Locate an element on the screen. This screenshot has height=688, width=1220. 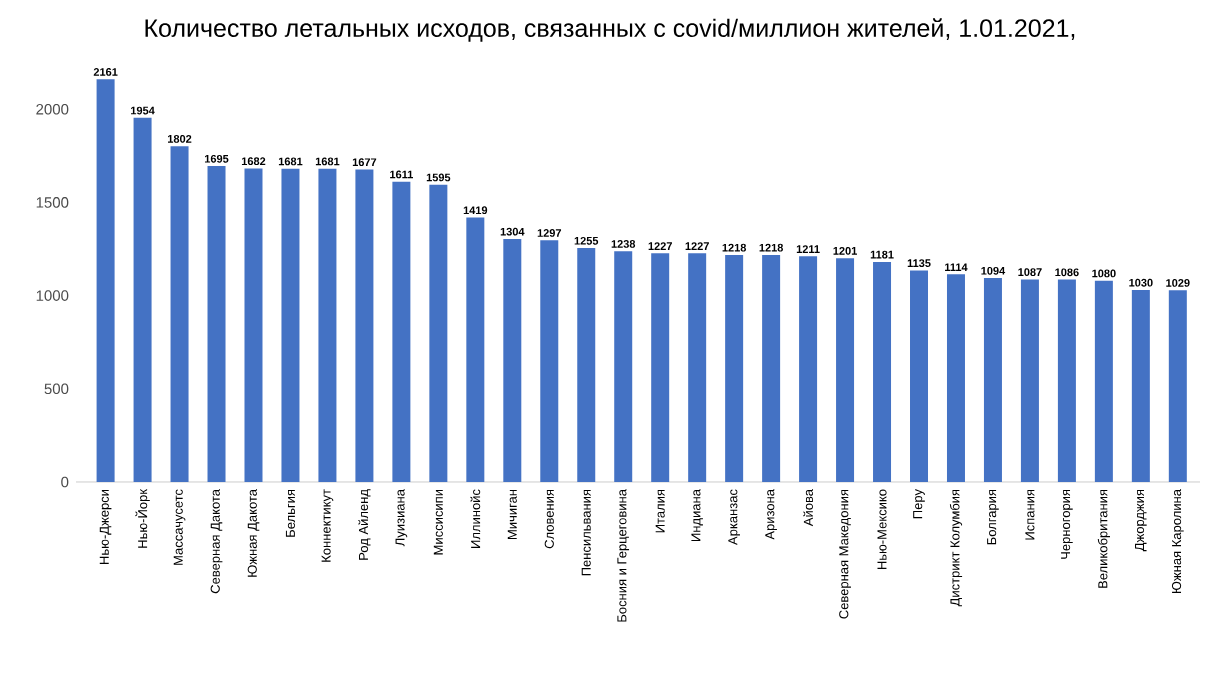
chart-title: Количество летальных исходов, связанных с covid/миллион жителей, 1.01.2021, is located at coordinates (610, 30).